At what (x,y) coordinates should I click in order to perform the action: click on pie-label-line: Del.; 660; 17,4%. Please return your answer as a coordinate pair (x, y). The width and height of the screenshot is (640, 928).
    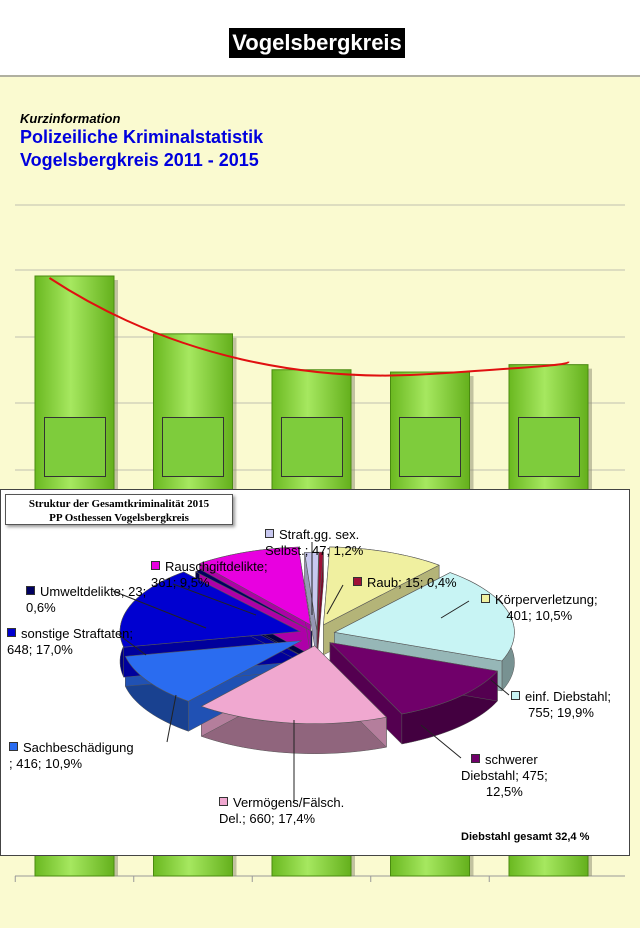
    Looking at the image, I should click on (281, 819).